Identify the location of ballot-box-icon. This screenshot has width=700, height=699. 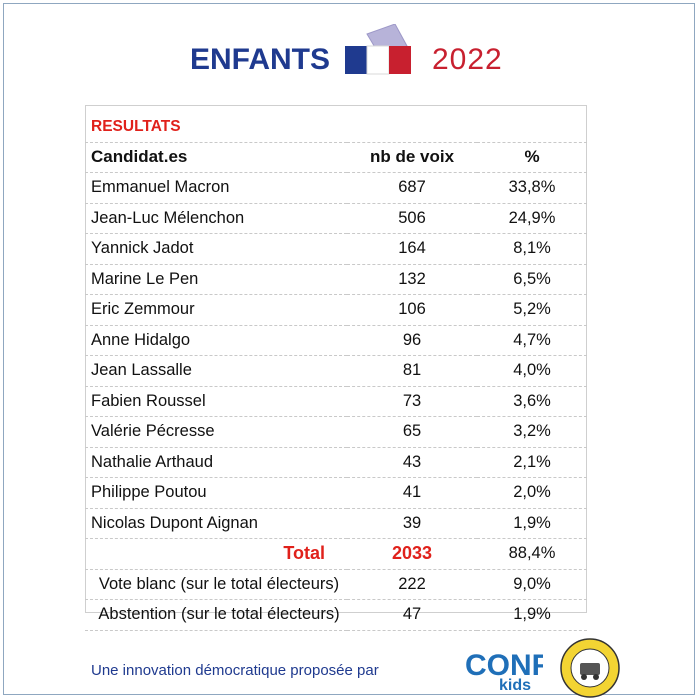
(378, 49).